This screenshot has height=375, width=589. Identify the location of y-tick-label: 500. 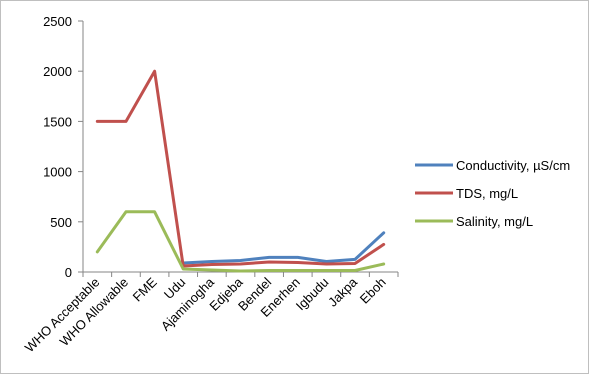
(61, 222).